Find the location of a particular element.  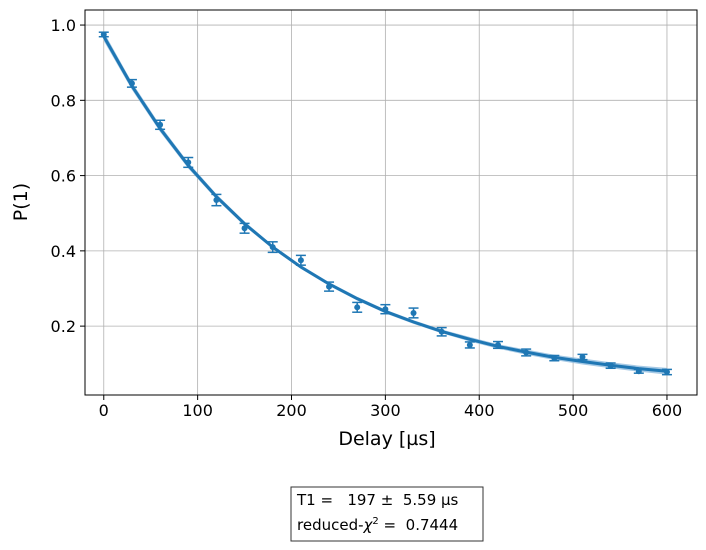

y-tick-label: 0.6 is located at coordinates (63, 176).